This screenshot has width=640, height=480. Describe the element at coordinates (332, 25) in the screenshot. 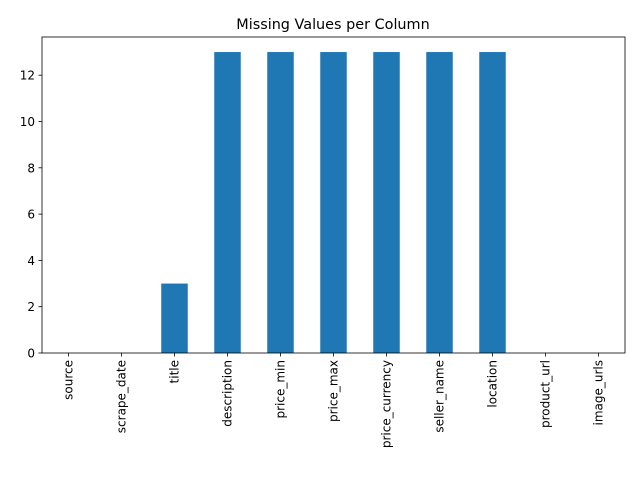

I see `chart-title: Missing Values per Column` at that location.